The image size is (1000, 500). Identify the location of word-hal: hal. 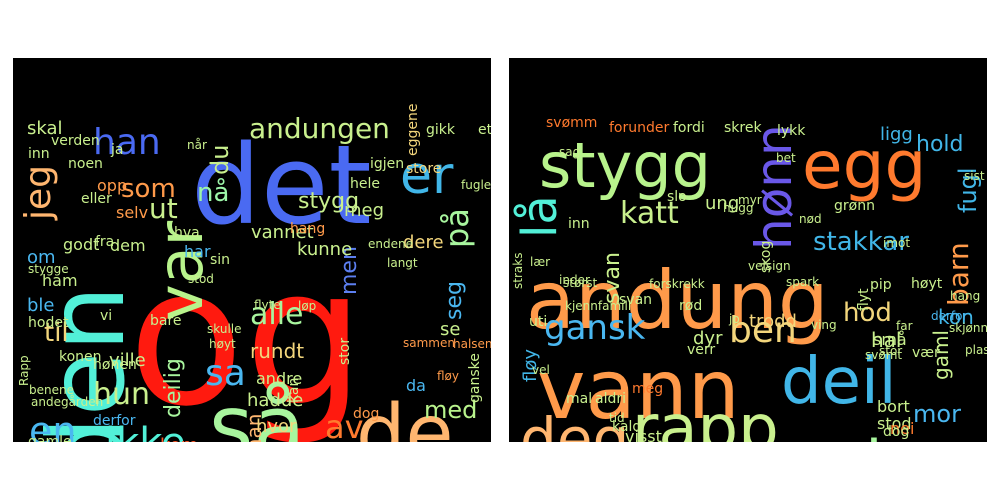
(886, 340).